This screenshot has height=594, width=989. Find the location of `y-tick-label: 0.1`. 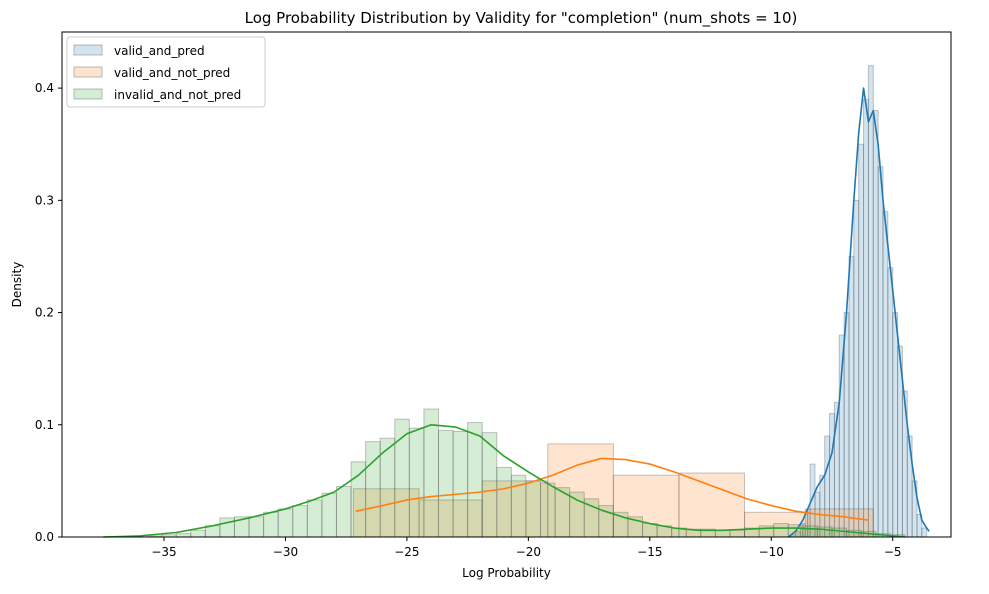

y-tick-label: 0.1 is located at coordinates (44, 425).